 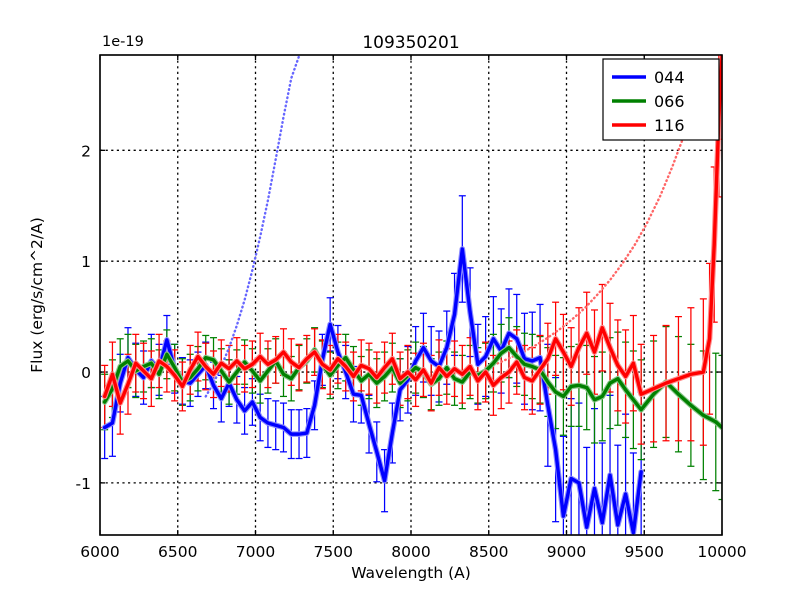 I want to click on legend: 044 066 116, so click(x=661, y=99).